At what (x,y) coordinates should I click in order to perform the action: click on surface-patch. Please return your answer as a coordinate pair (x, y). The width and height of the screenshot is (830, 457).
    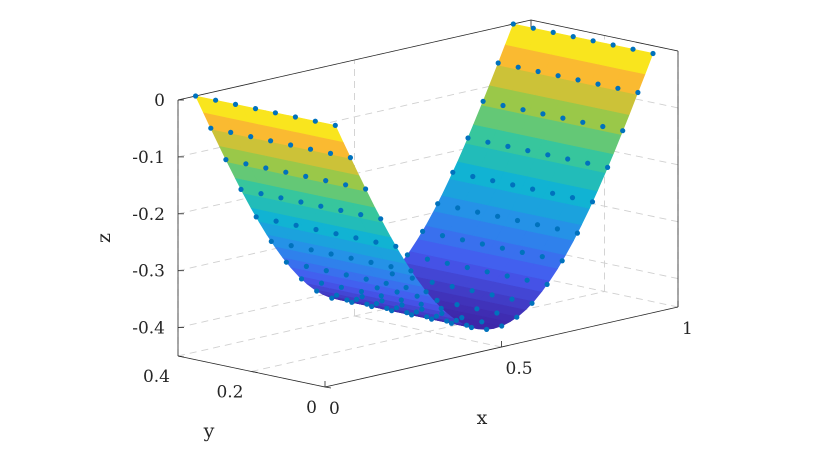
    Looking at the image, I should click on (637, 61).